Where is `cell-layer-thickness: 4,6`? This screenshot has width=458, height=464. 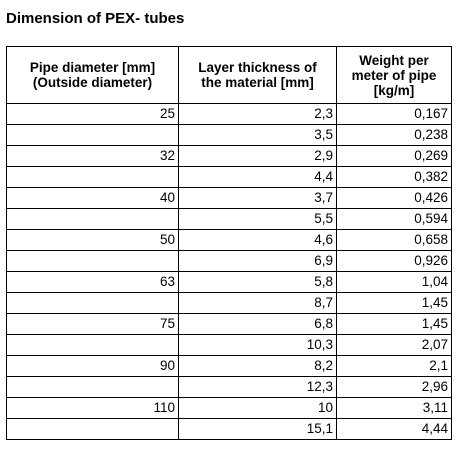
cell-layer-thickness: 4,6 is located at coordinates (257, 240).